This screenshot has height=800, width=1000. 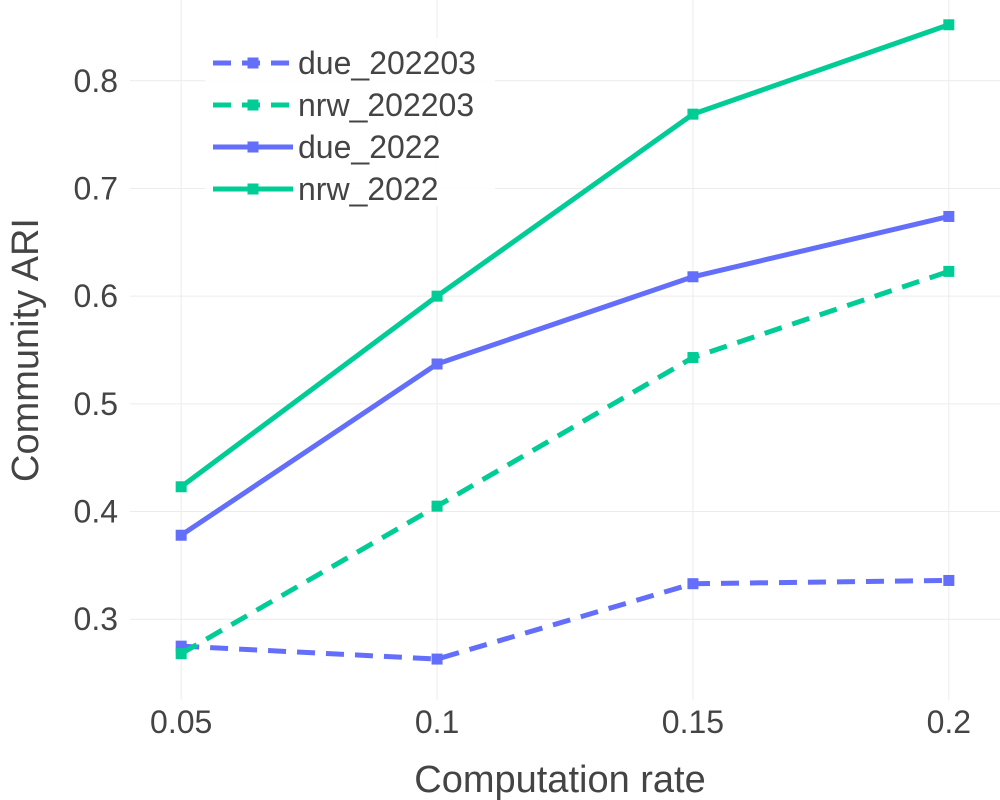 What do you see at coordinates (560, 722) in the screenshot?
I see `x-axis-ticks: 0.05 0.1 0.15 0.2` at bounding box center [560, 722].